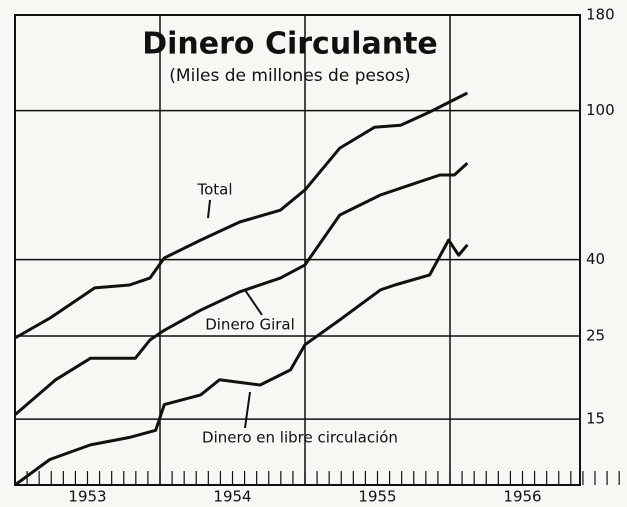 This screenshot has width=627, height=507. I want to click on series-label: Dinero en libre circulación, so click(300, 438).